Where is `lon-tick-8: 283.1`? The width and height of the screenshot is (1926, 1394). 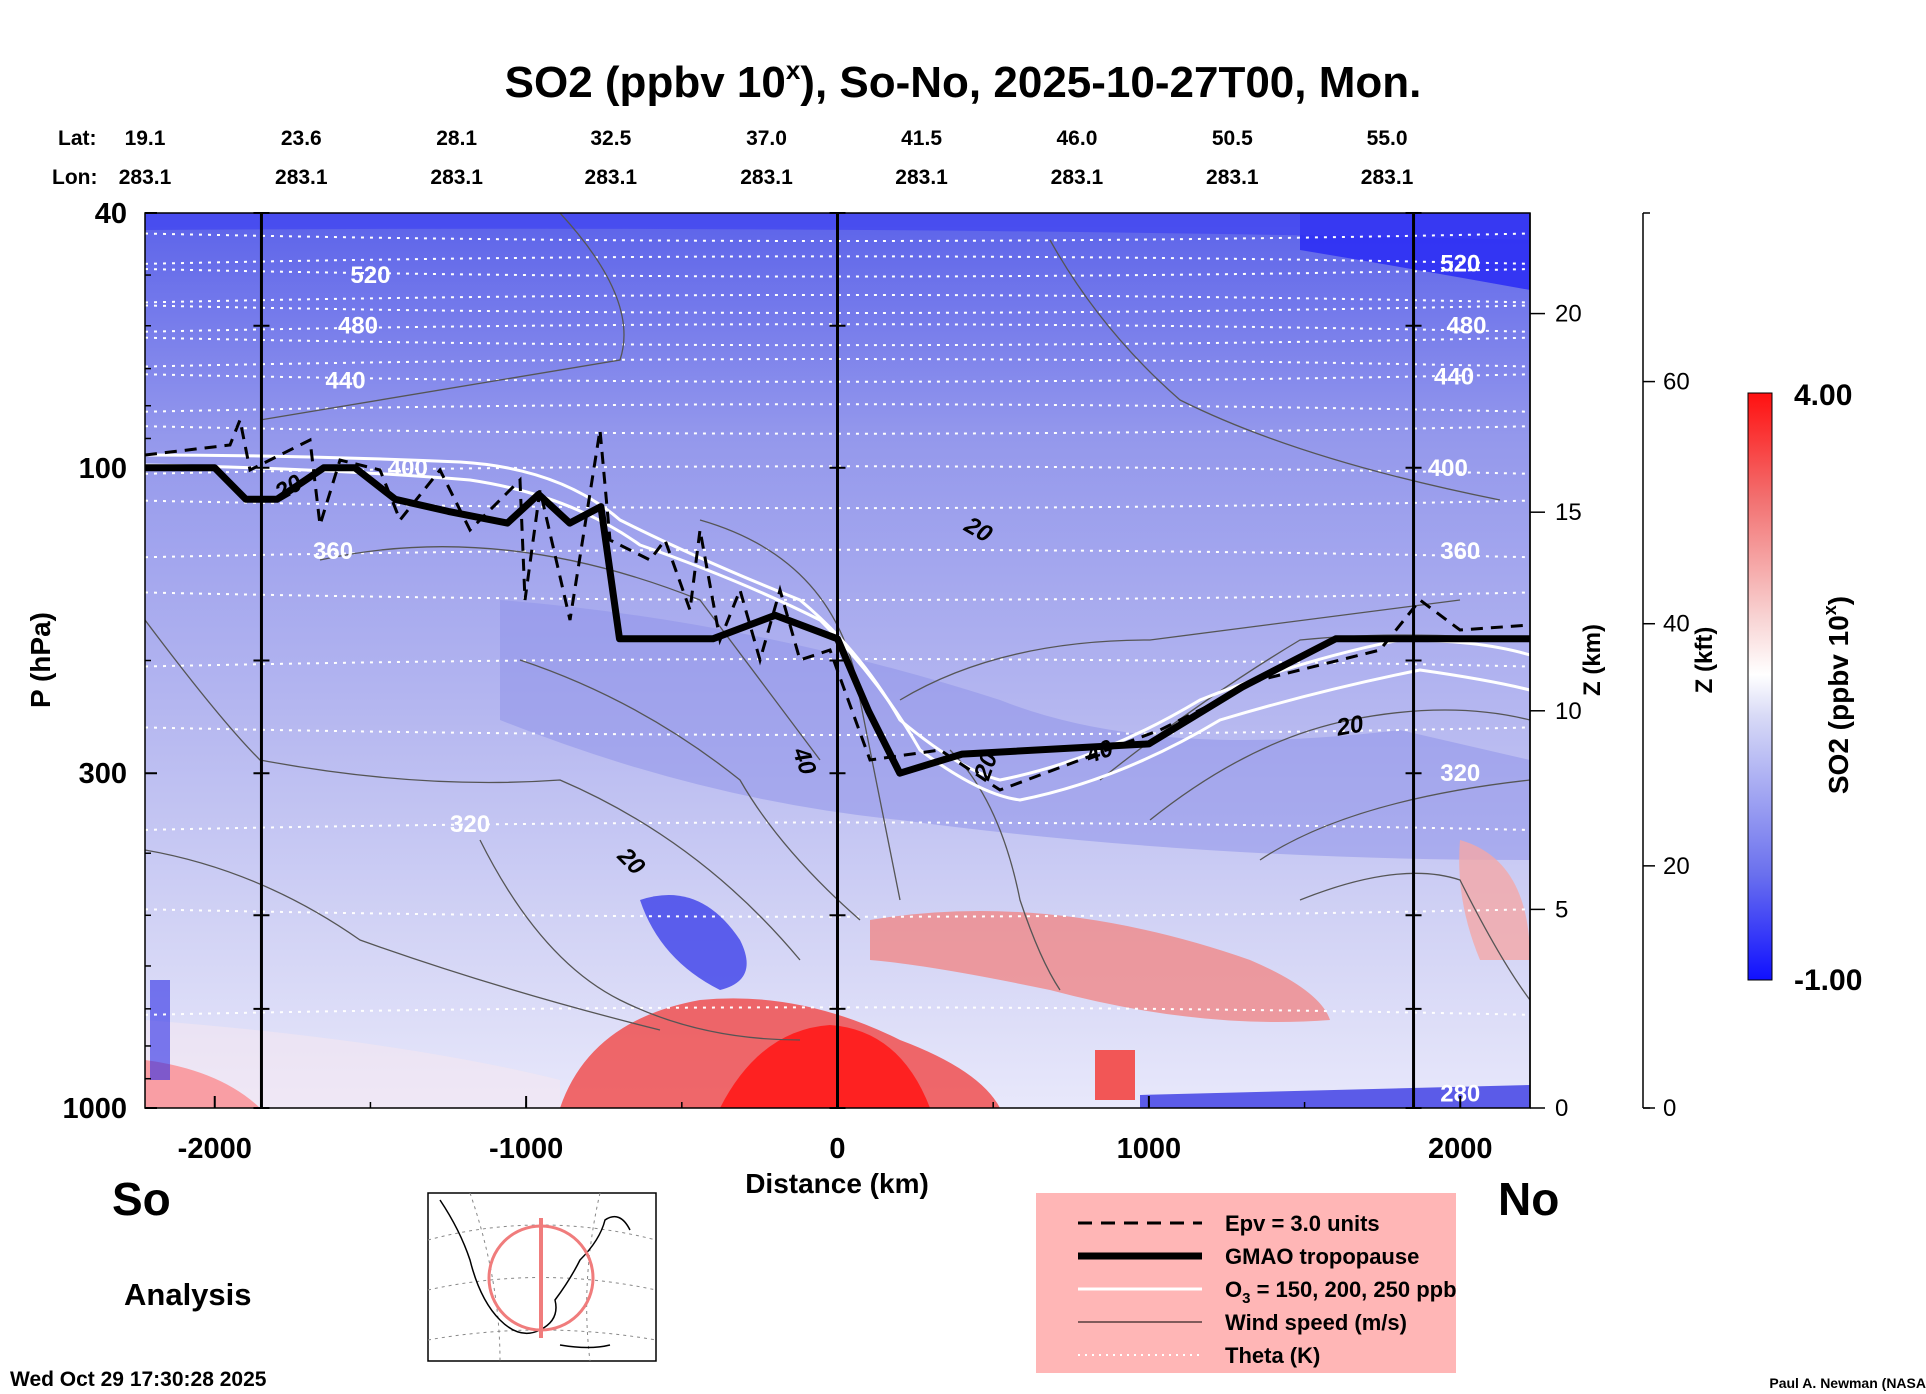
lon-tick-8: 283.1 is located at coordinates (1387, 177).